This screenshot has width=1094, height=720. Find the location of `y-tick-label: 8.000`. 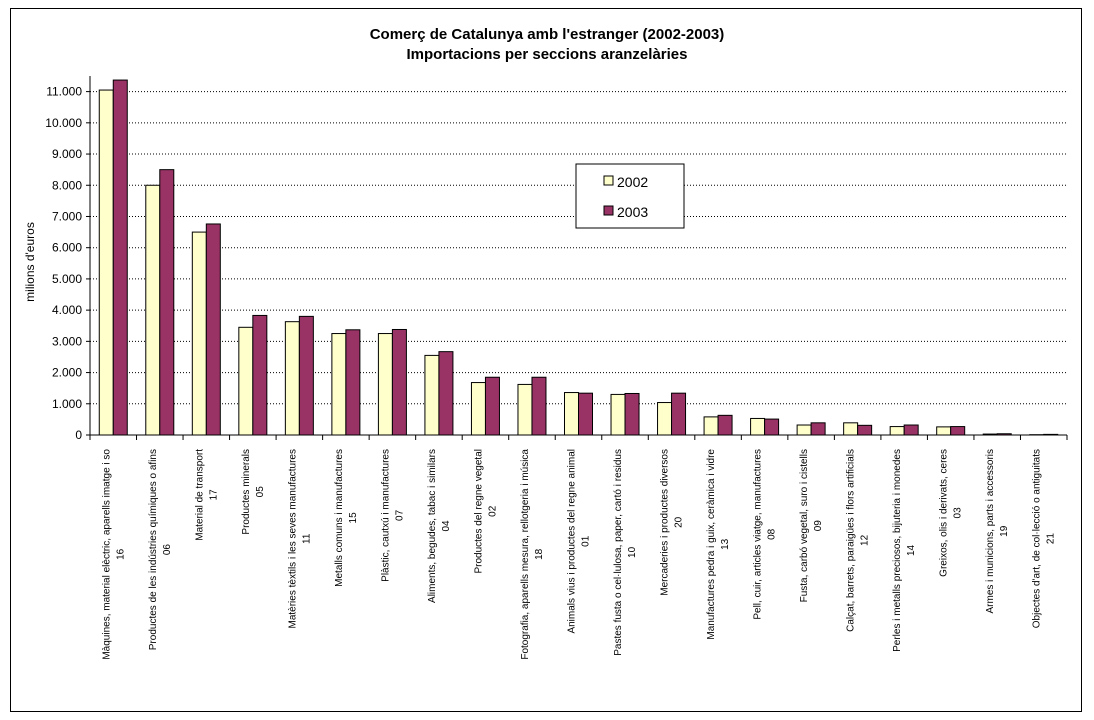

y-tick-label: 8.000 is located at coordinates (67, 185).